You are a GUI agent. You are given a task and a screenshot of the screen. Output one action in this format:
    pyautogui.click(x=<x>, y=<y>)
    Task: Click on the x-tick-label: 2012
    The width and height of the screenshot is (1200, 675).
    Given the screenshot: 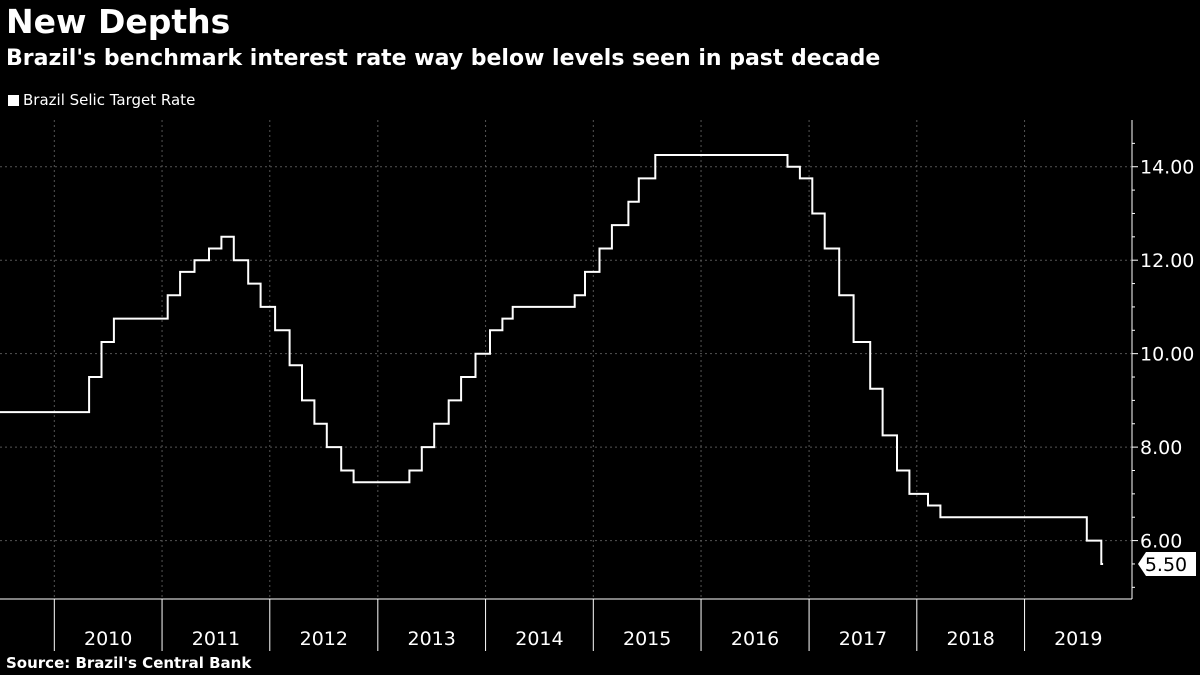 What is the action you would take?
    pyautogui.click(x=324, y=639)
    